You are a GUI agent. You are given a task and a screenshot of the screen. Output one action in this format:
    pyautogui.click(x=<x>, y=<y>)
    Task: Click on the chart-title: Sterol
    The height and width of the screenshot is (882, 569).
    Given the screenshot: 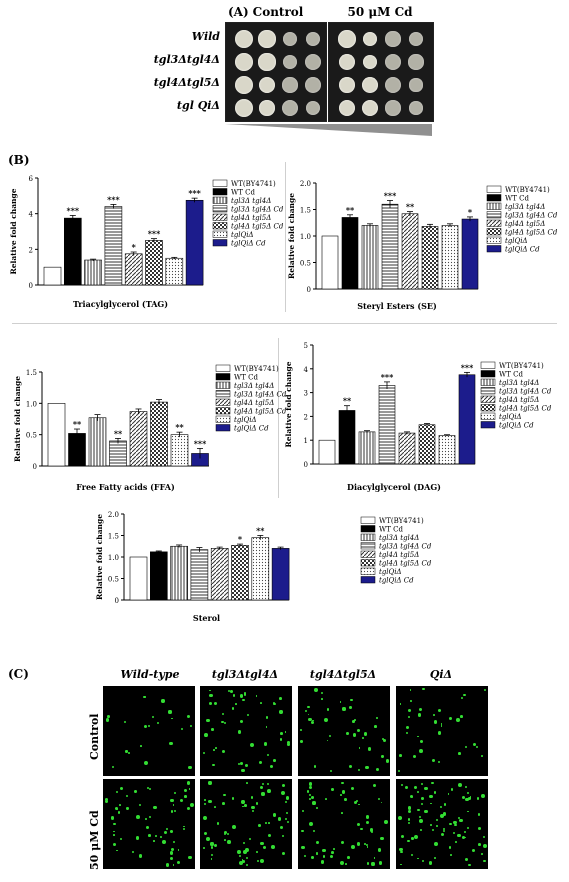 What is the action you would take?
    pyautogui.click(x=206, y=618)
    